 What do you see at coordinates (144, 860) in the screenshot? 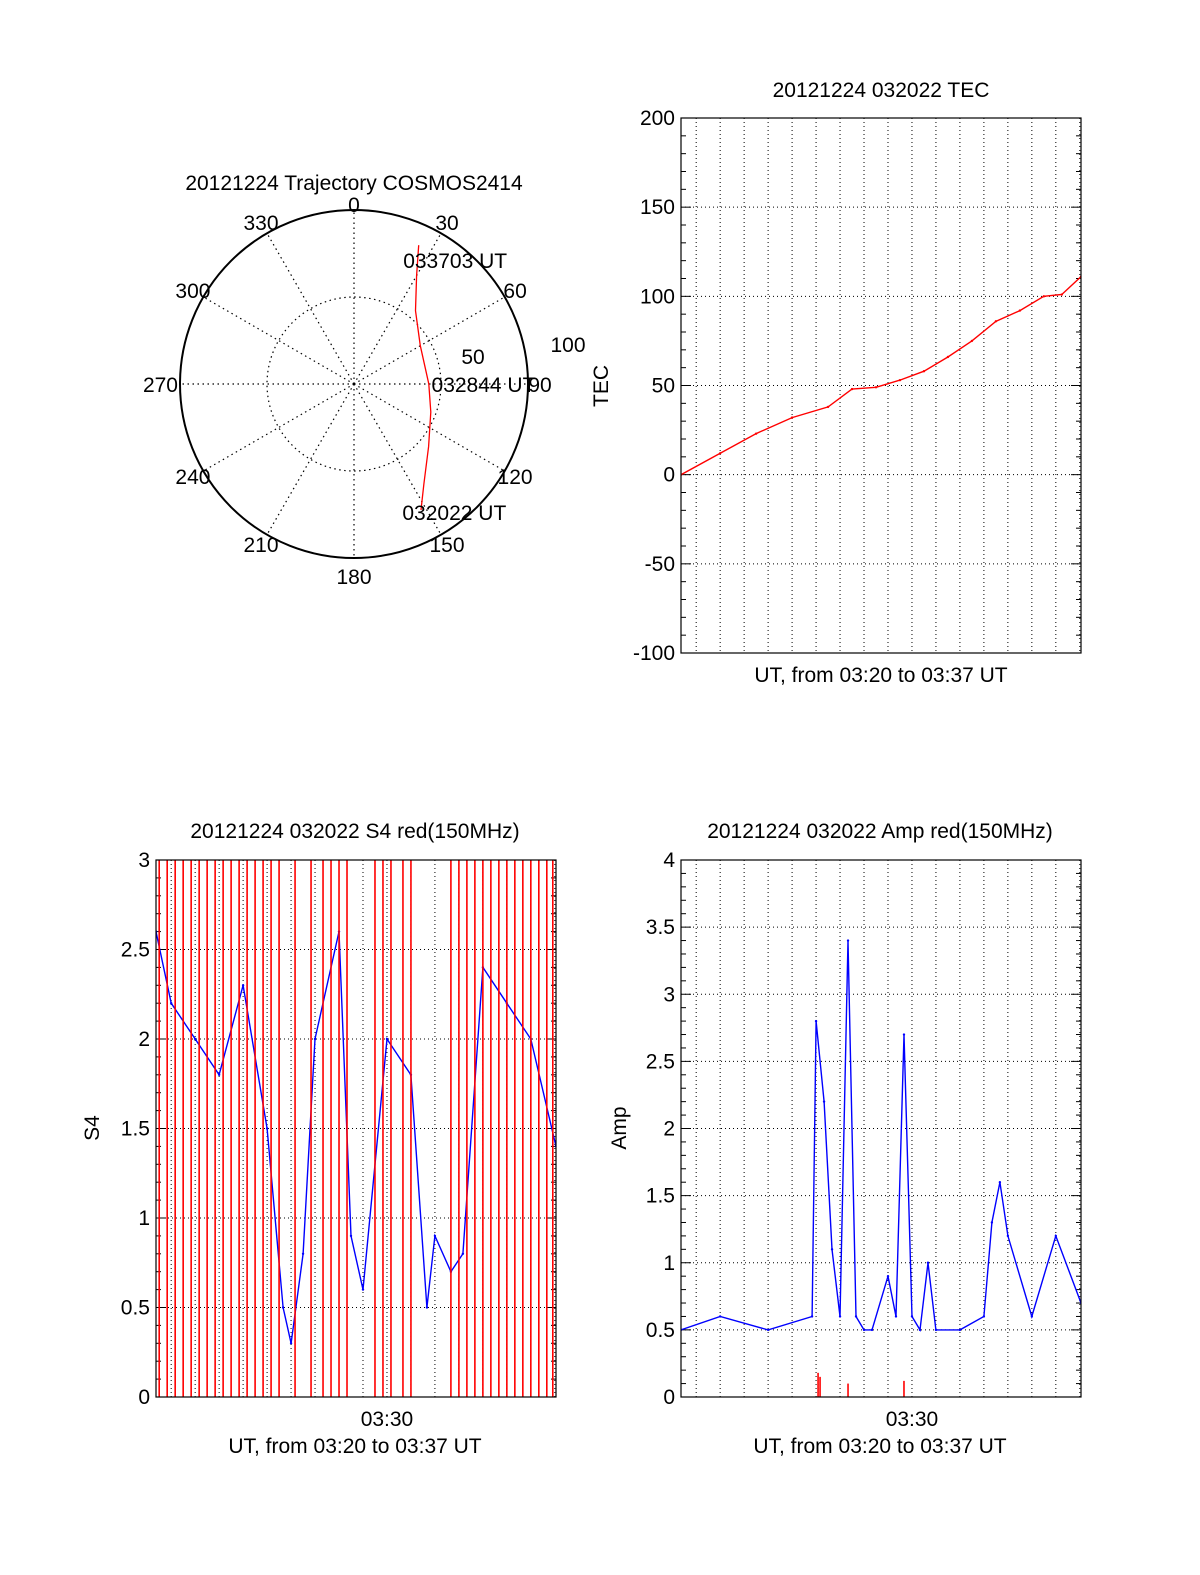
I see `s4-ytick-label: 3` at bounding box center [144, 860].